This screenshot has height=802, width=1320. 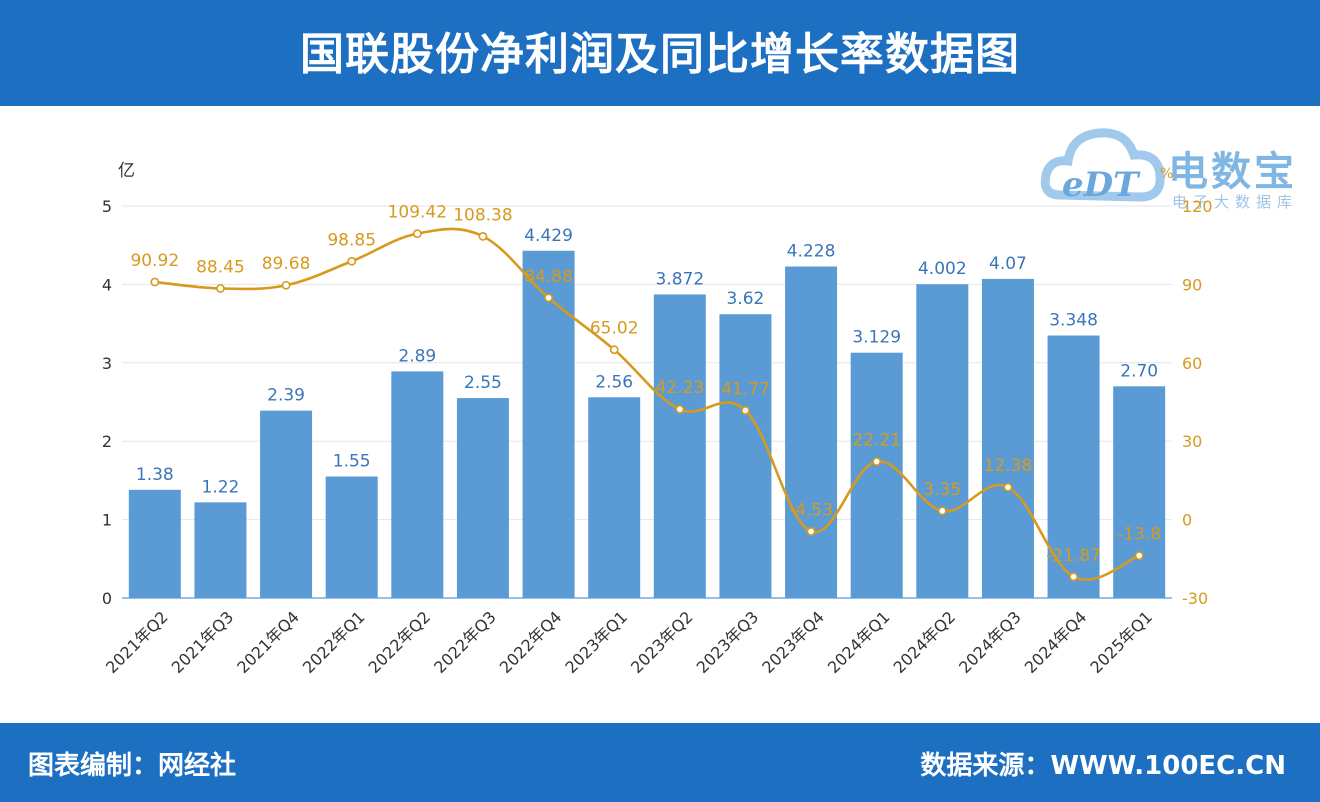 What do you see at coordinates (859, 642) in the screenshot?
I see `x-tick-label: 2024年Q1` at bounding box center [859, 642].